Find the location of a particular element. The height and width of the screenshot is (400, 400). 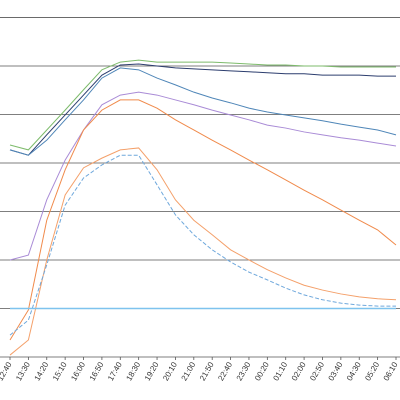

x-tick-label: 05:20 is located at coordinates (372, 371).